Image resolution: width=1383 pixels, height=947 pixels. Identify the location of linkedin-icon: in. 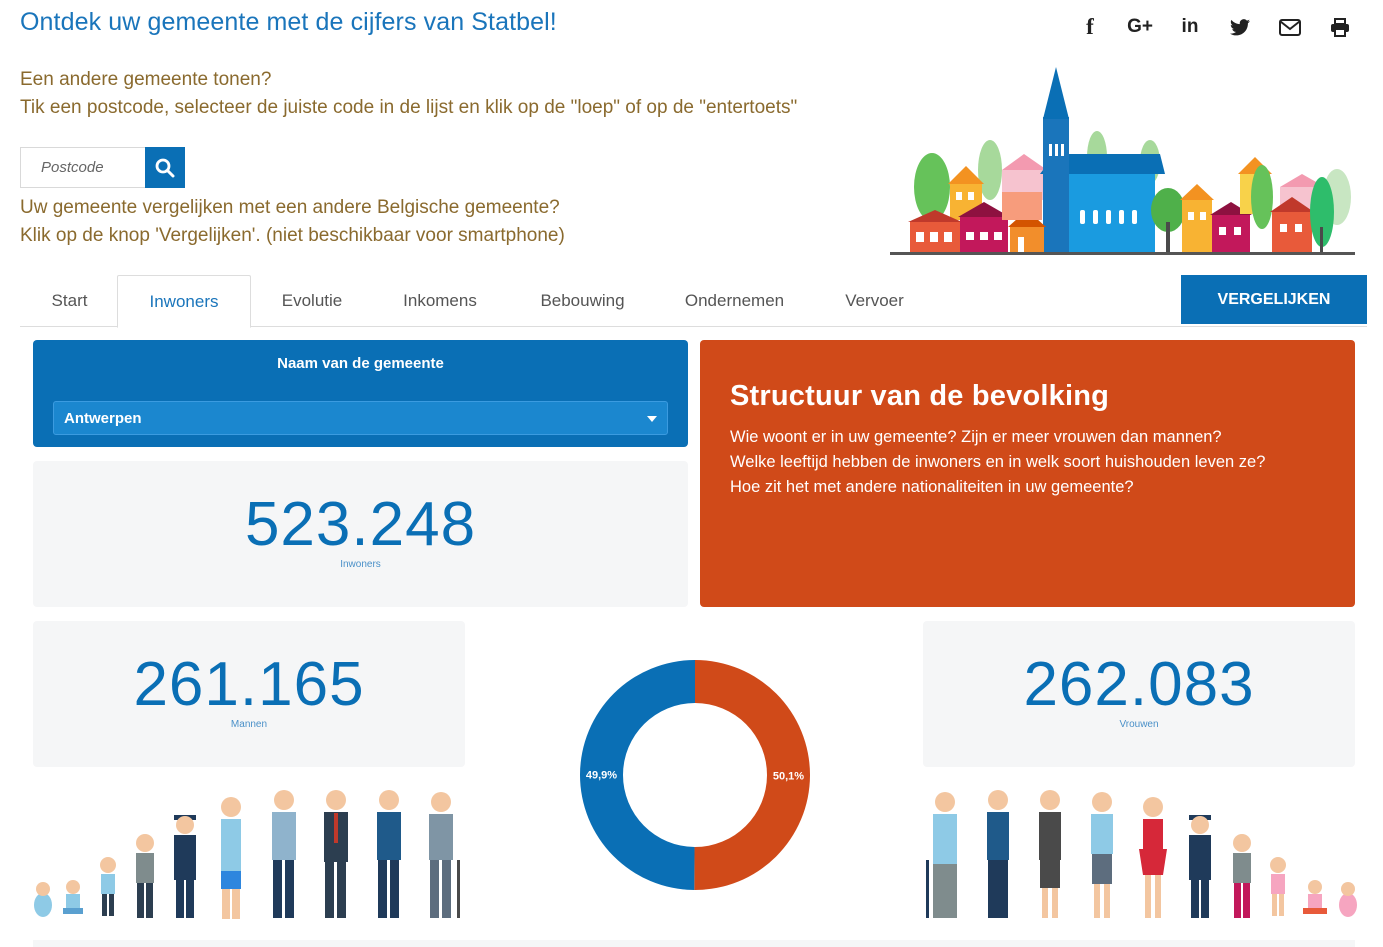
(1190, 27).